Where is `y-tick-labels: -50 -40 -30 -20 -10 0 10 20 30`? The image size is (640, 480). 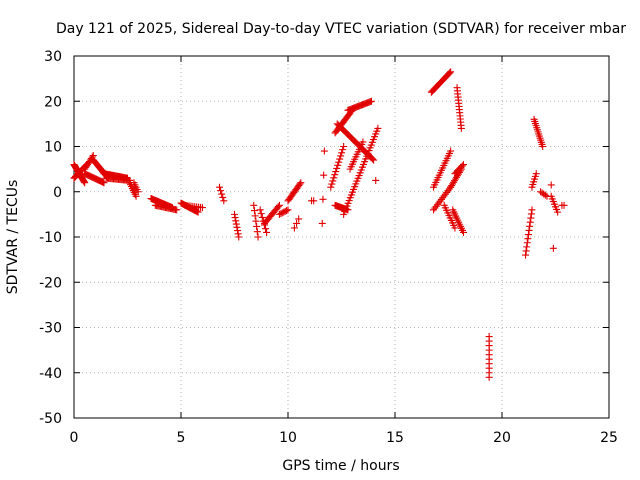 y-tick-labels: -50 -40 -30 -20 -10 0 10 20 30 is located at coordinates (50, 238).